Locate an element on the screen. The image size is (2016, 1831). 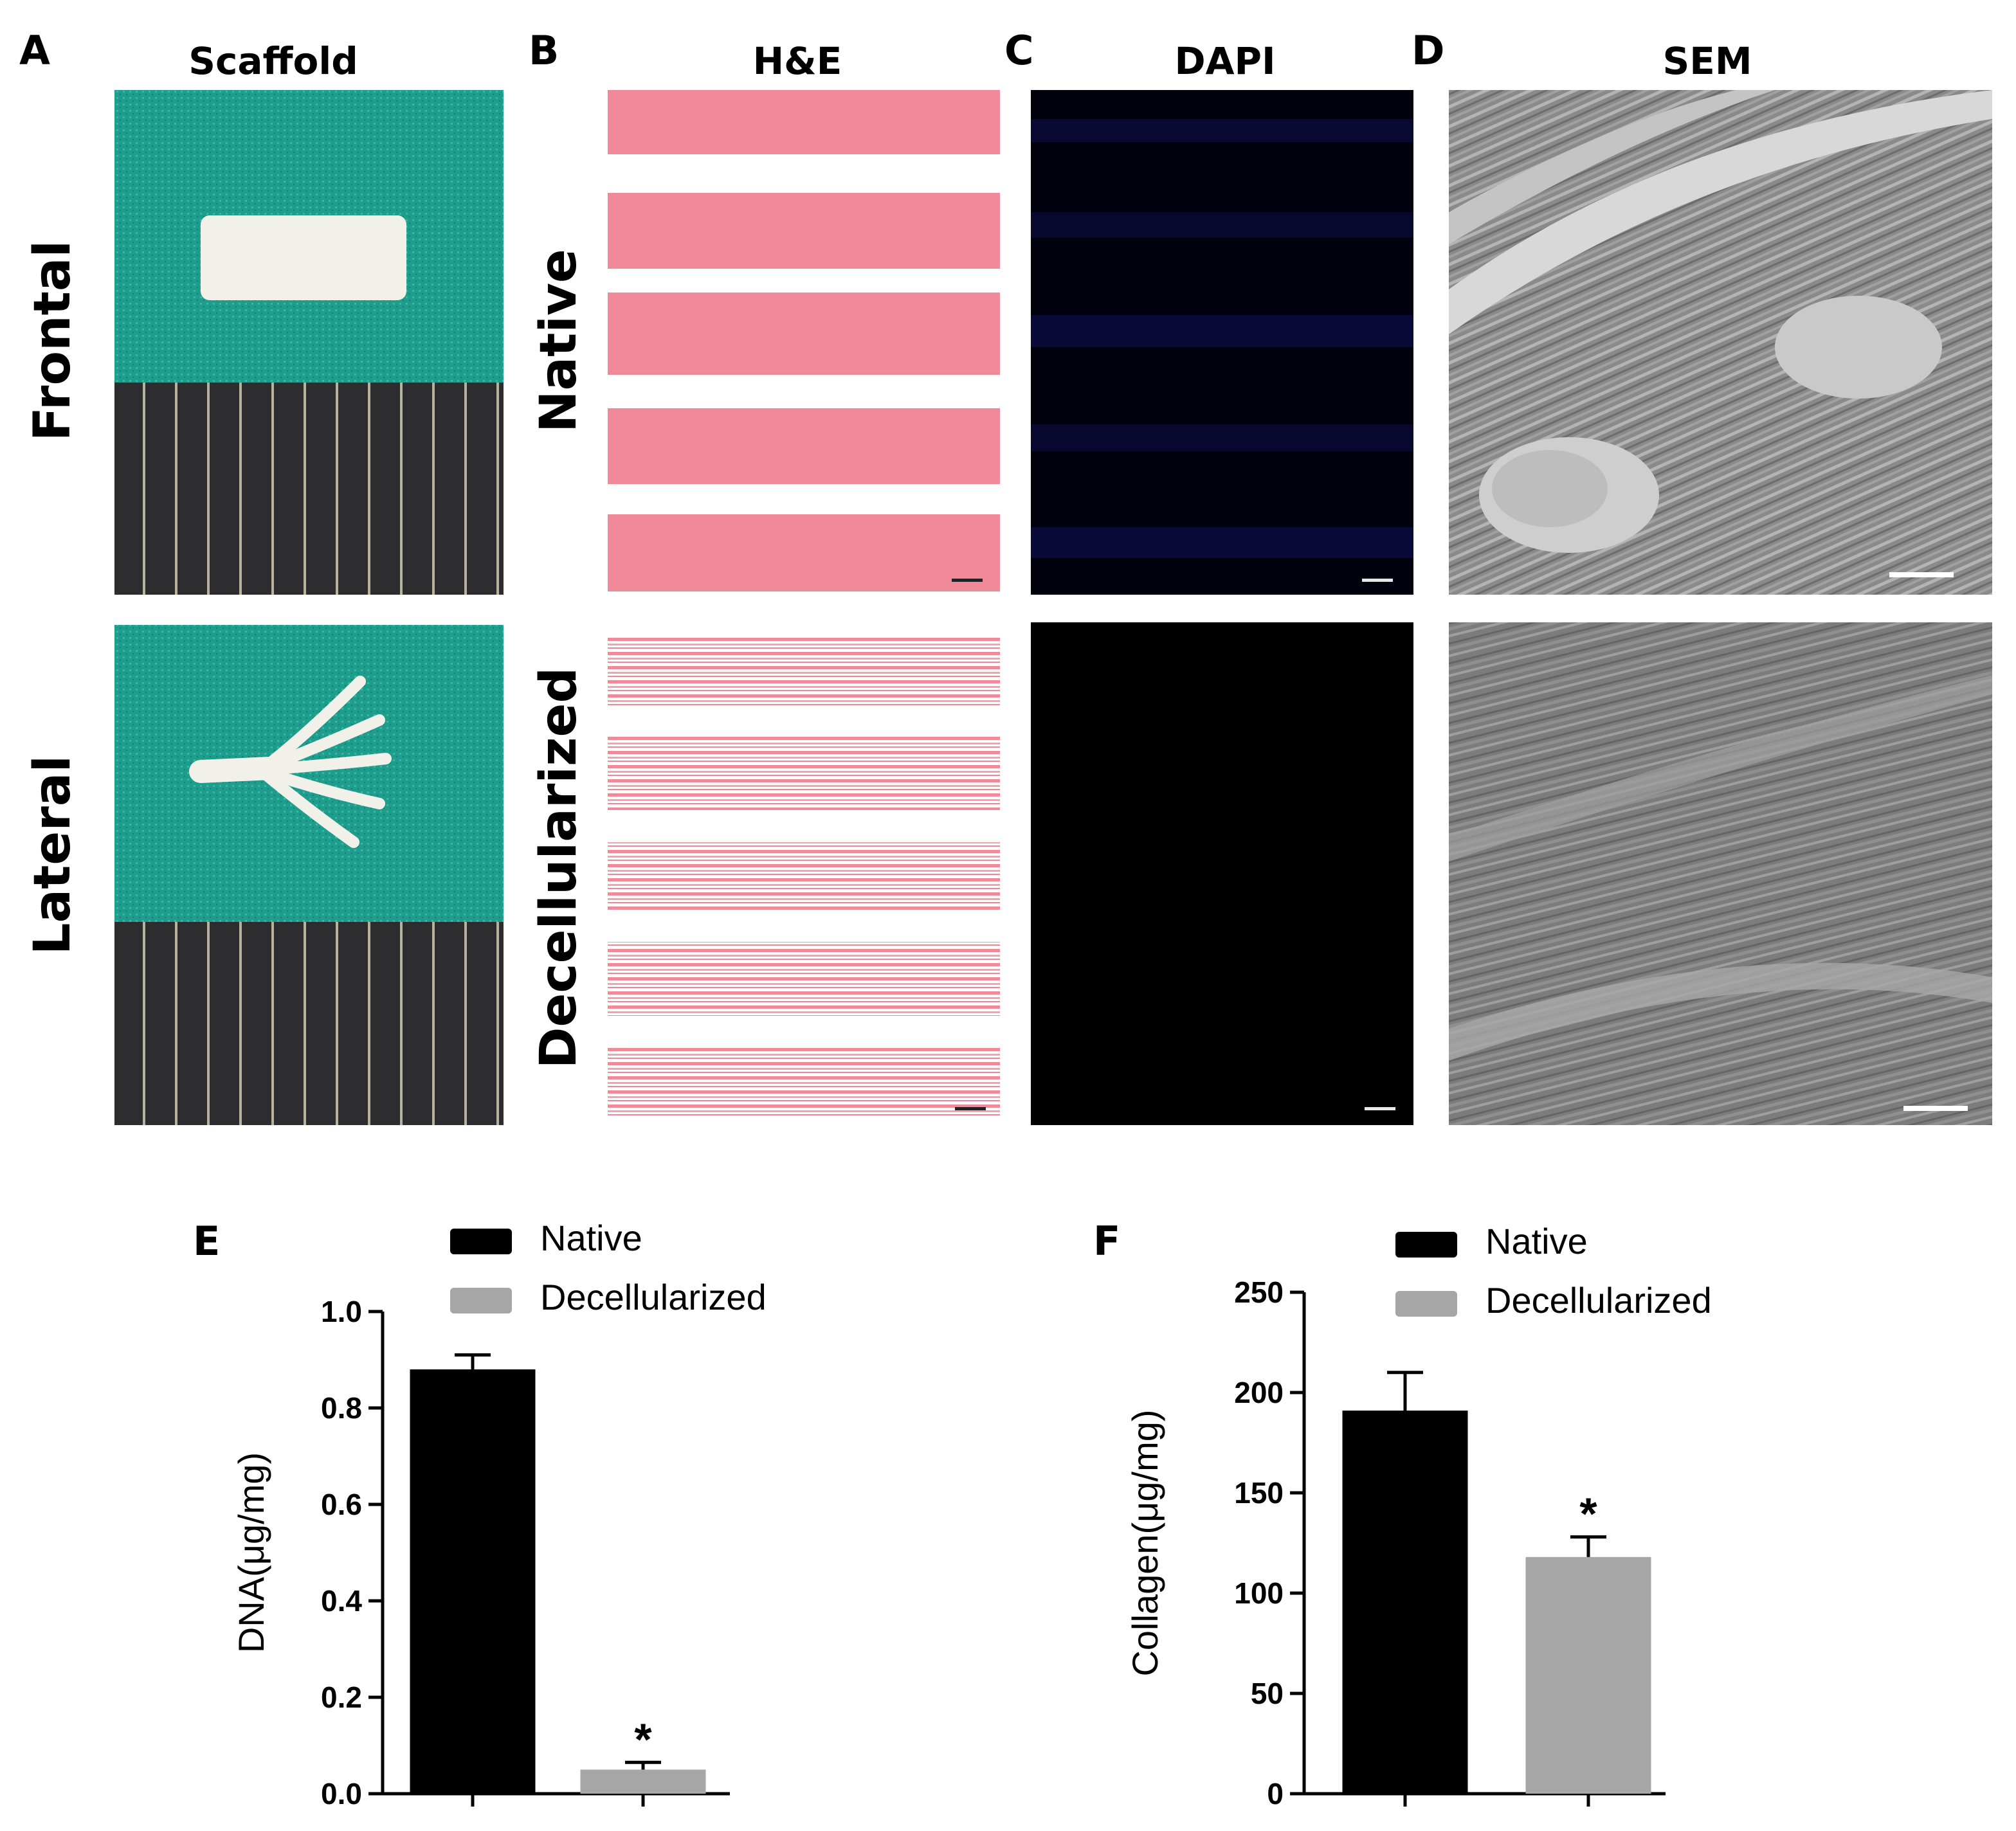
chart-e-y-tick-label: 0.4 is located at coordinates (341, 1601).